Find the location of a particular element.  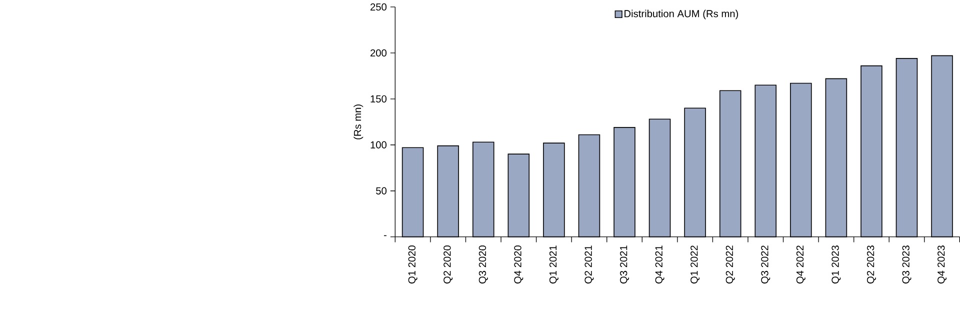

x-tick-label: Q2 2021 is located at coordinates (589, 265).